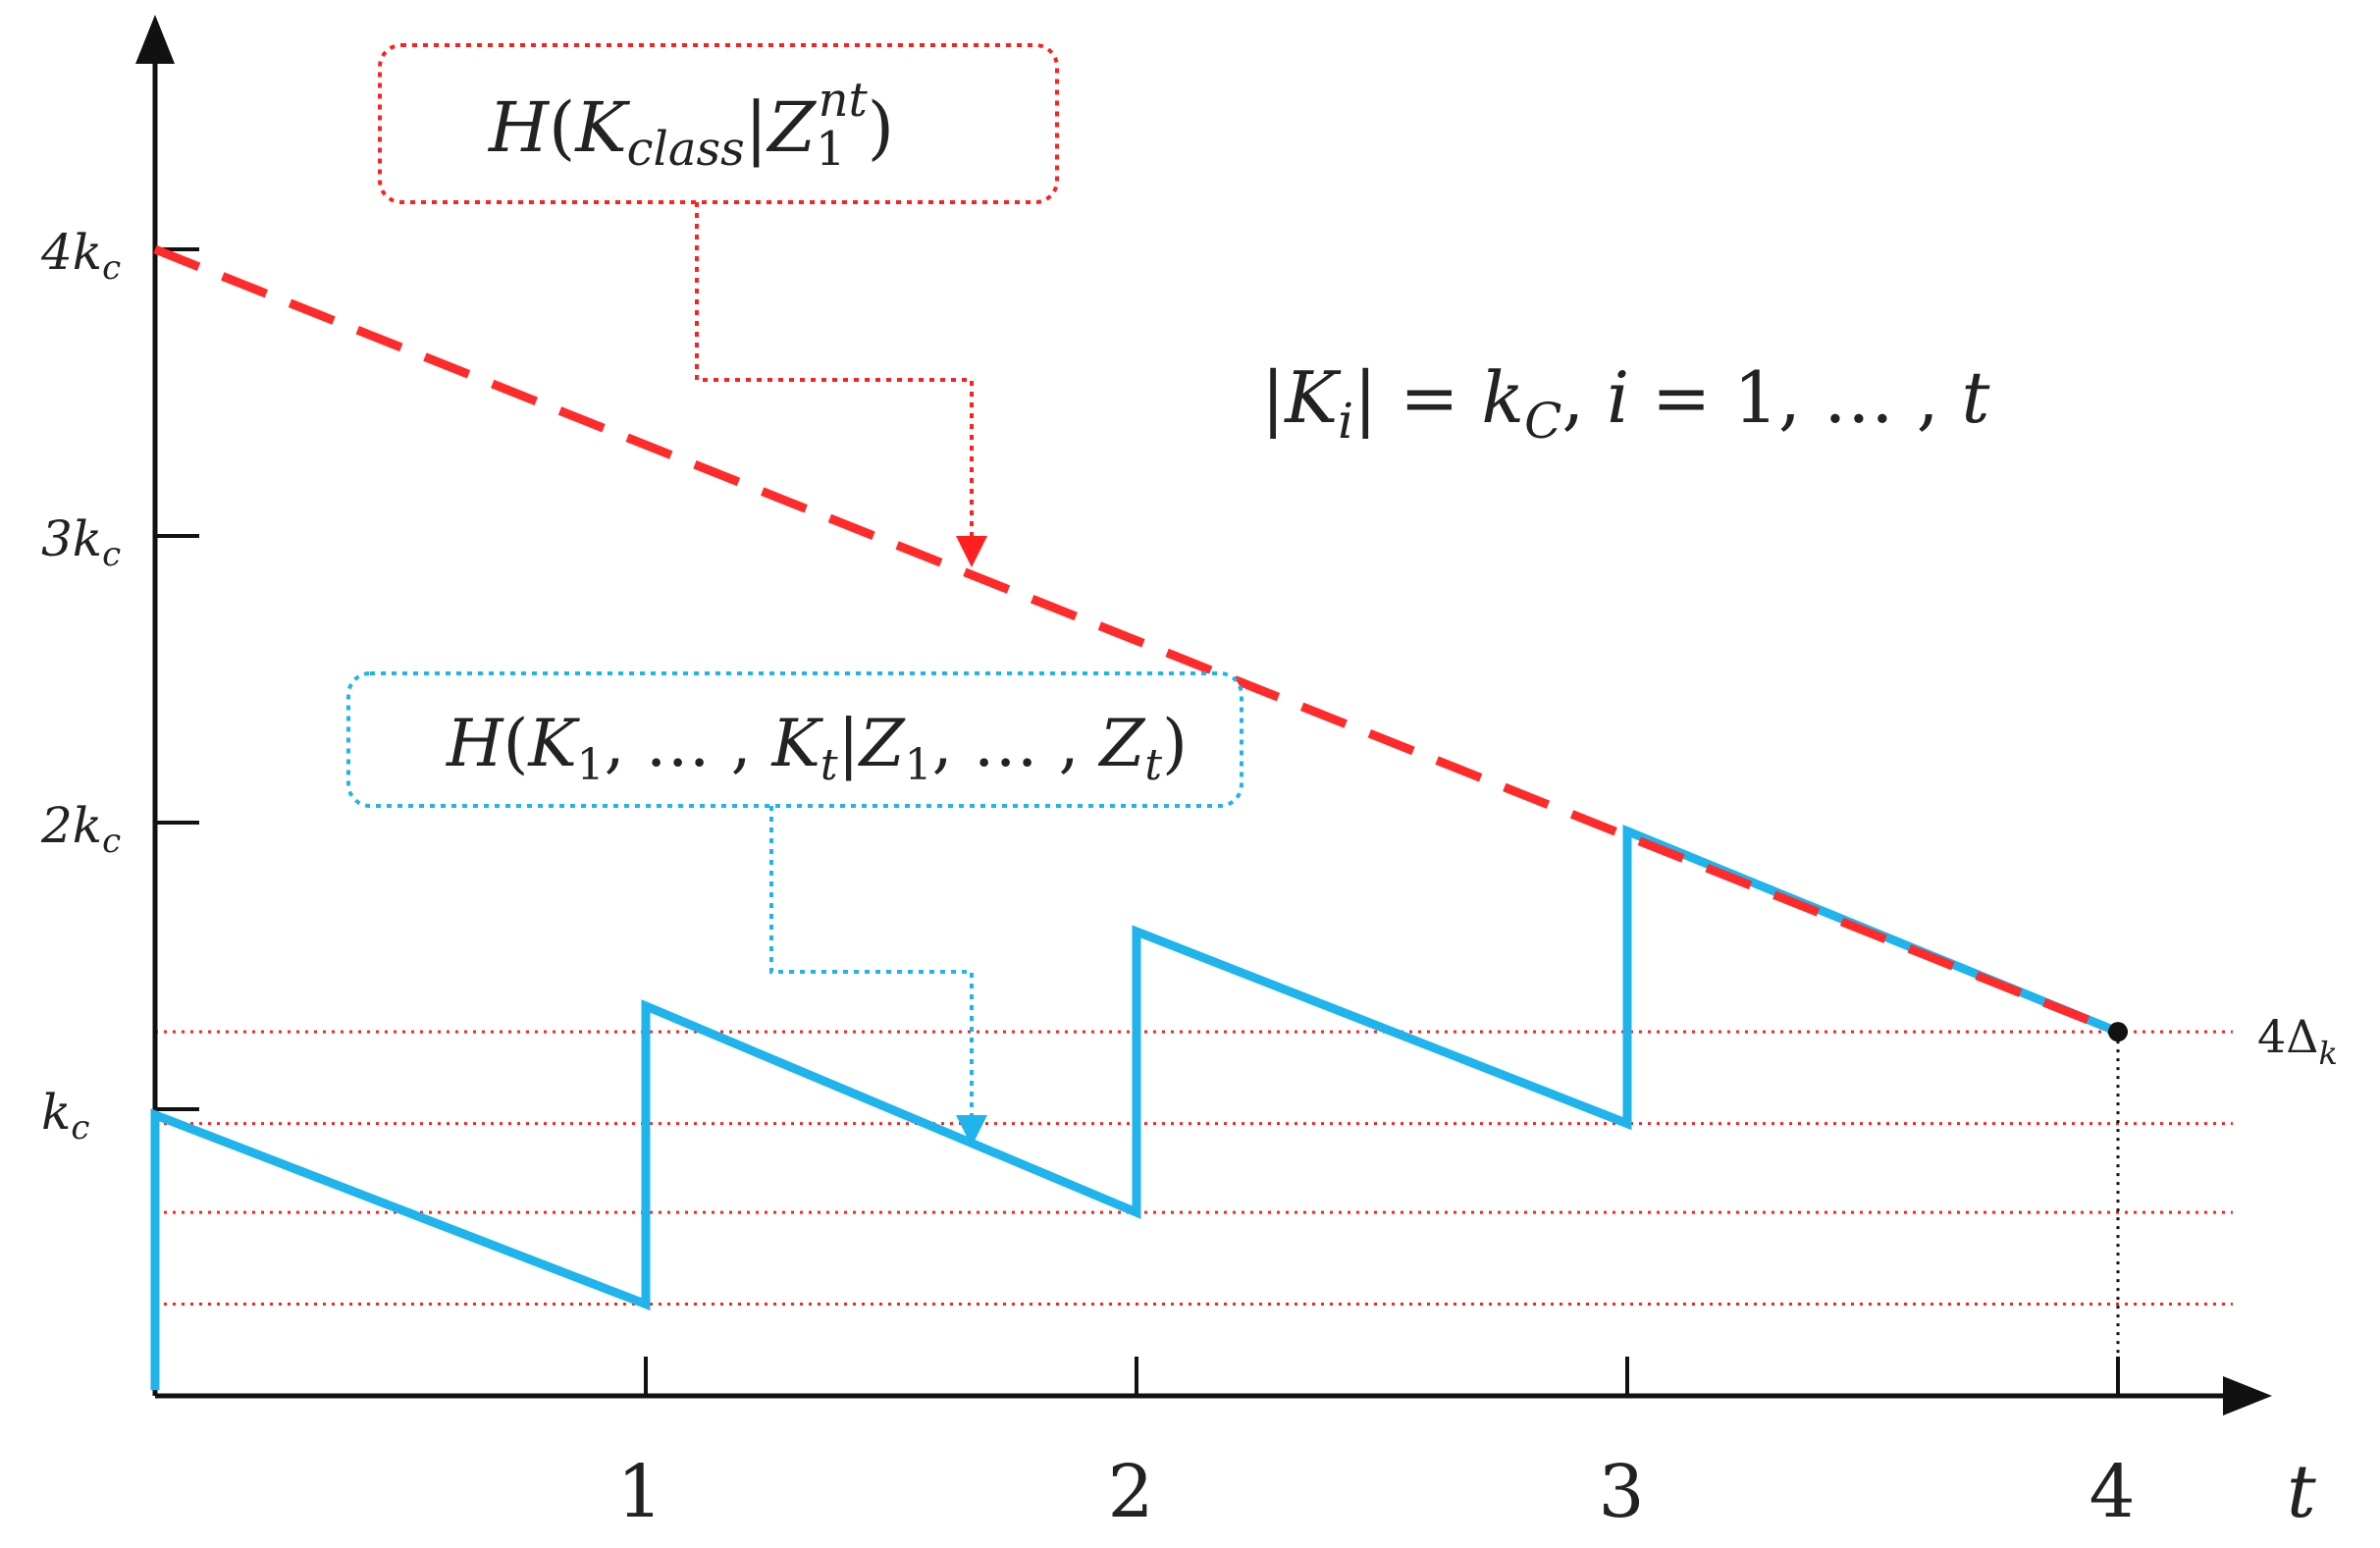  Describe the element at coordinates (817, 748) in the screenshot. I see `blue-callout-text: H(K1, … , Kt|Z1, … , Zt)` at that location.